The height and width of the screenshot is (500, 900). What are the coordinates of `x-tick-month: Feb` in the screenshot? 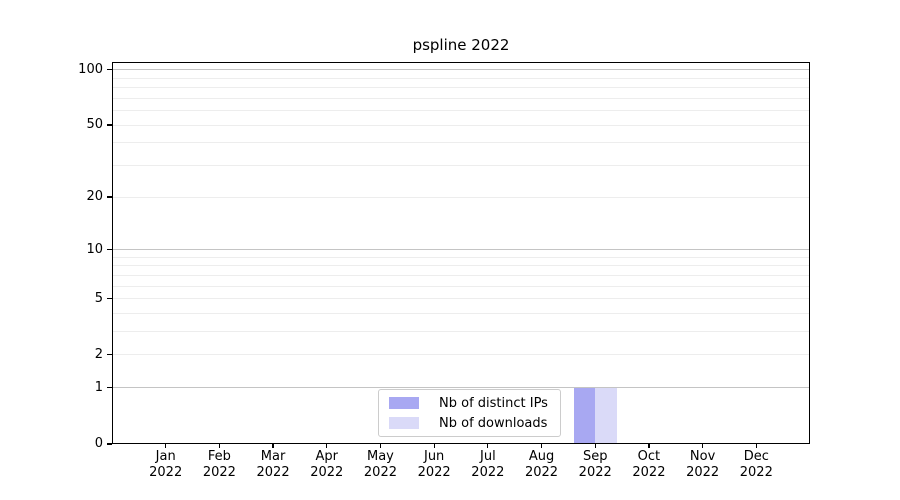 It's located at (219, 456).